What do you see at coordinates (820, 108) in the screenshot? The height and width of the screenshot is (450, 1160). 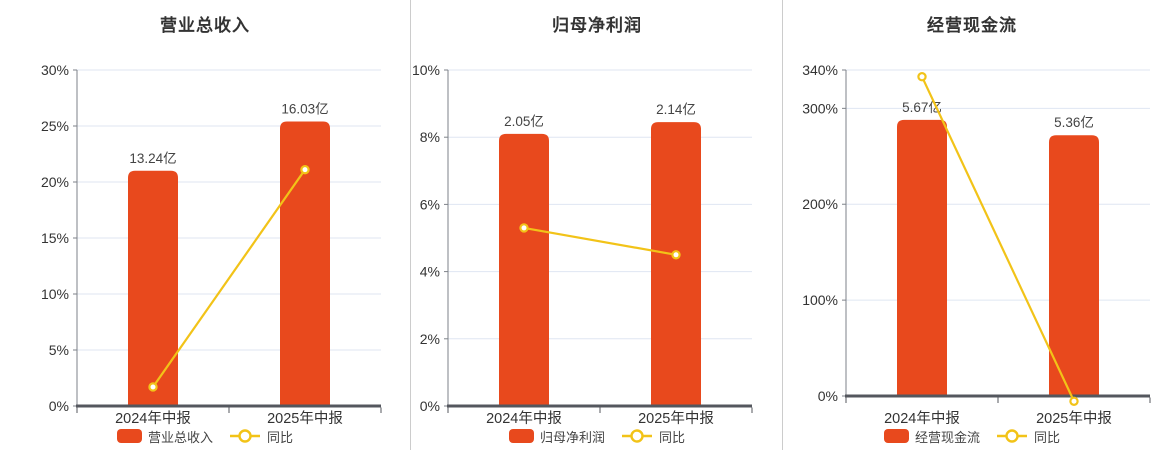 I see `y-tick-label: 300%` at bounding box center [820, 108].